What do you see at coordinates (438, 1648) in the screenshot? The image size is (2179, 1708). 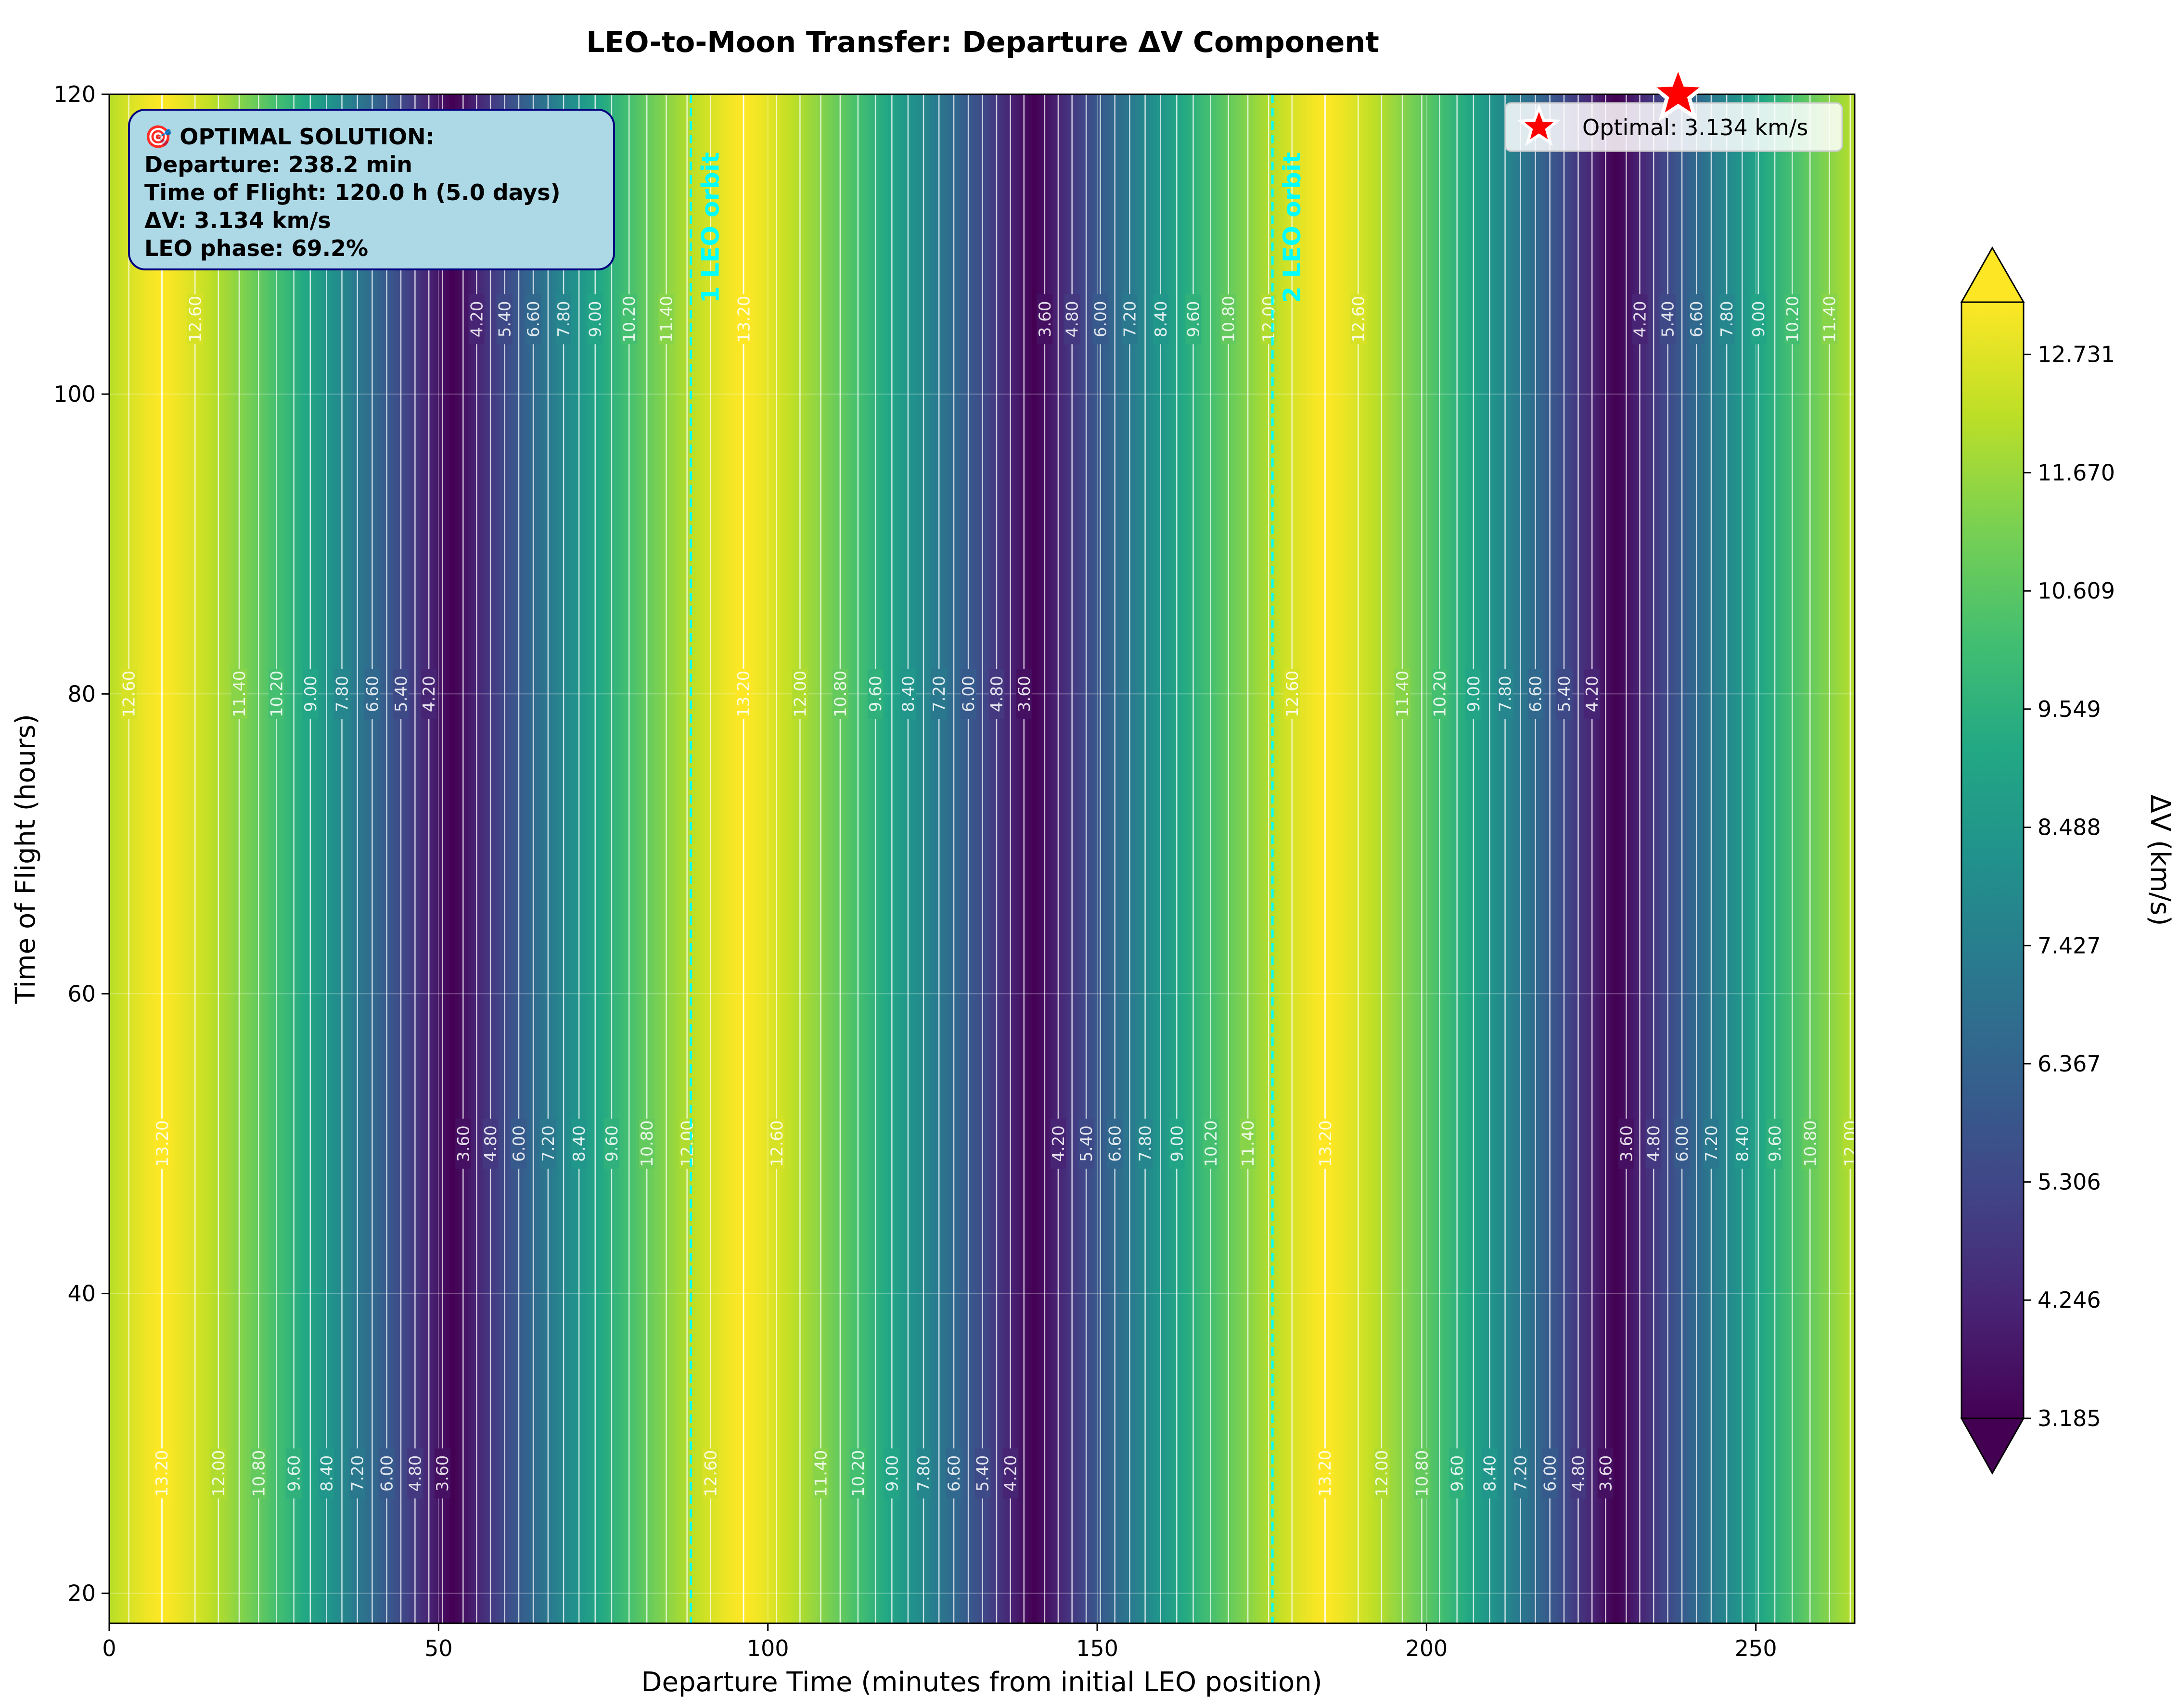 I see `x-tick-label: 50` at bounding box center [438, 1648].